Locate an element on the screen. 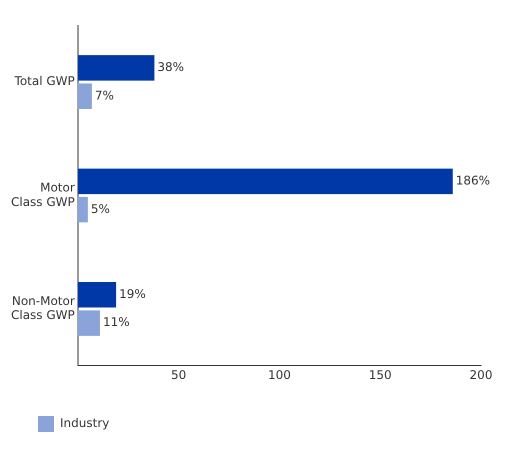 The height and width of the screenshot is (450, 509). data-label: 186% is located at coordinates (473, 180).